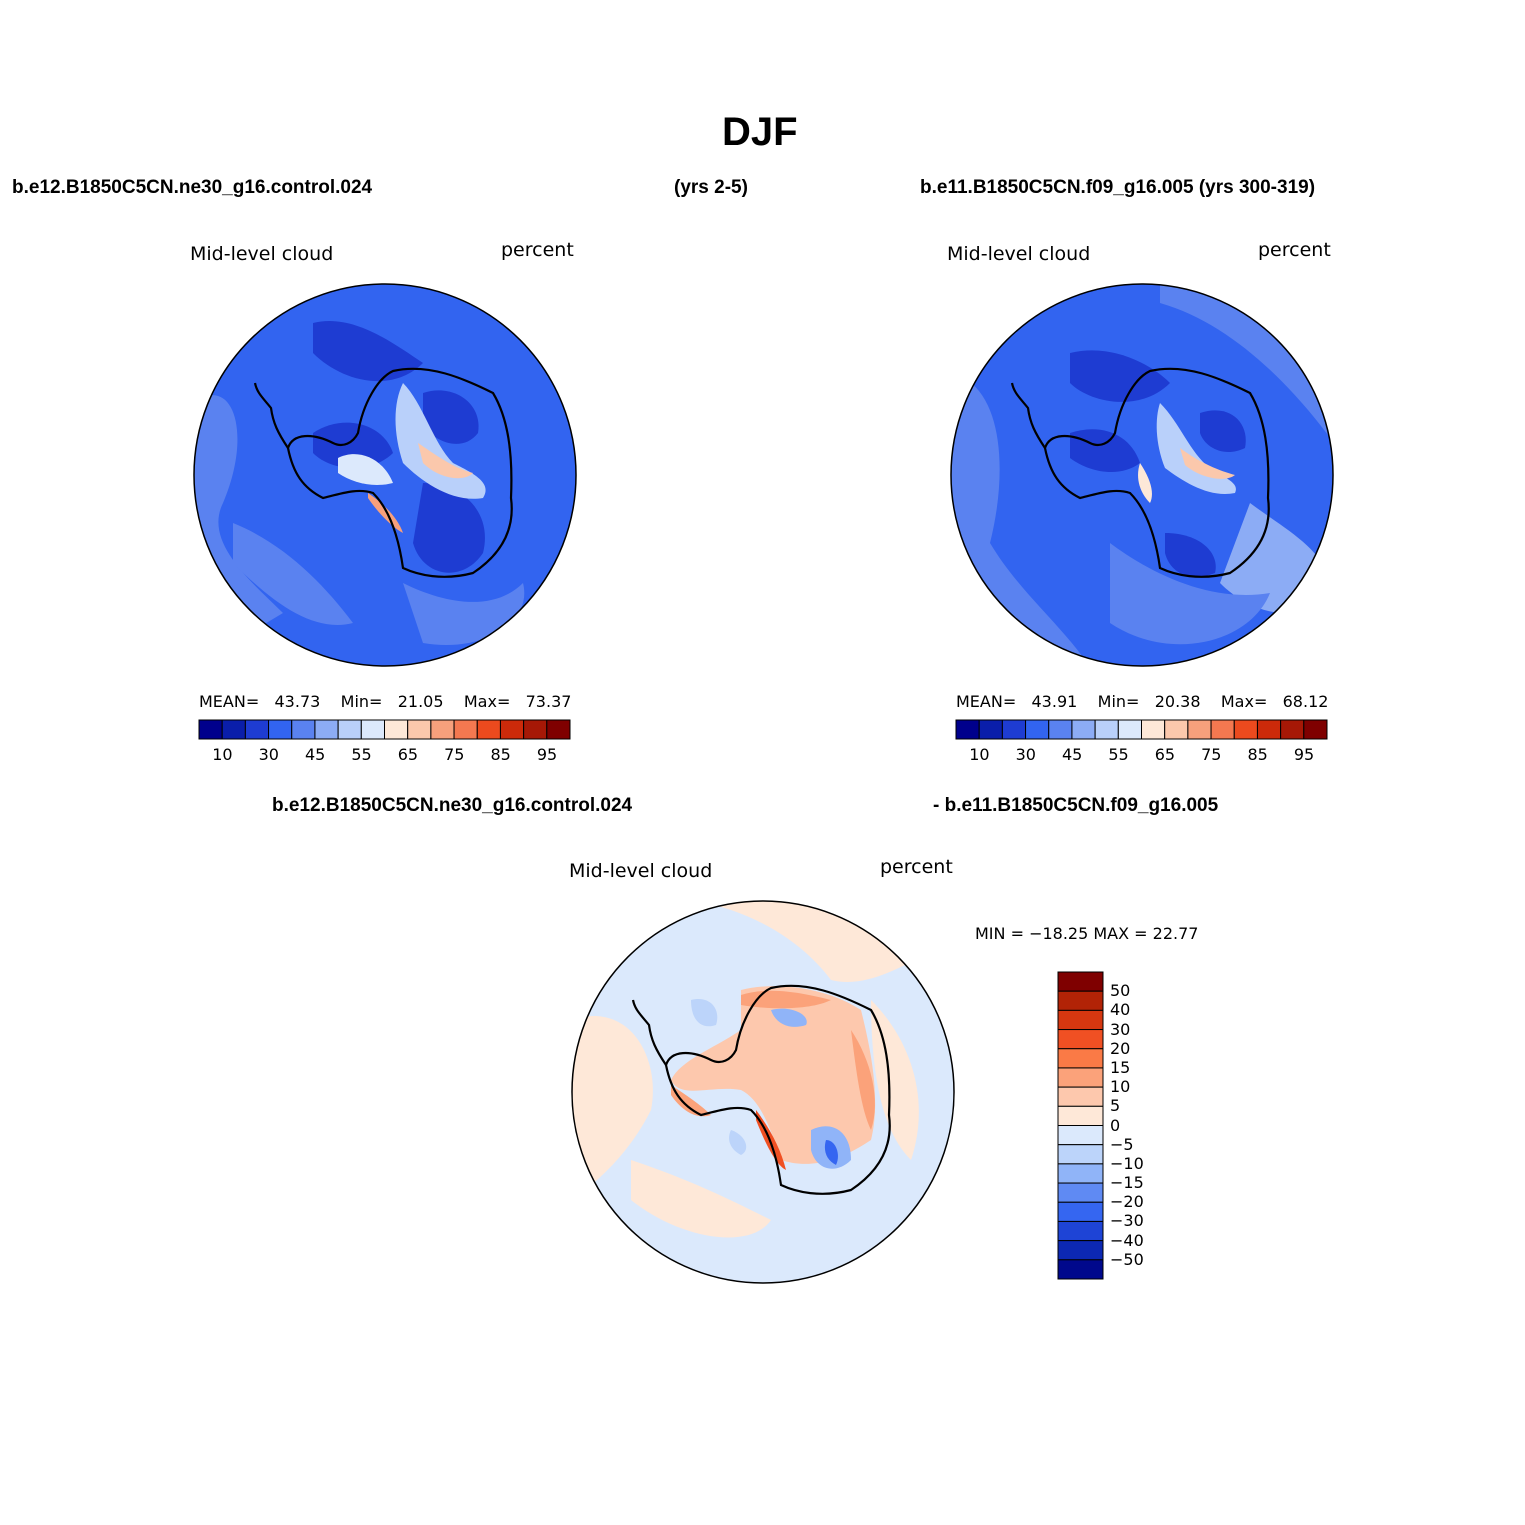  What do you see at coordinates (1294, 250) in the screenshot?
I see `panel2-units-label: percent` at bounding box center [1294, 250].